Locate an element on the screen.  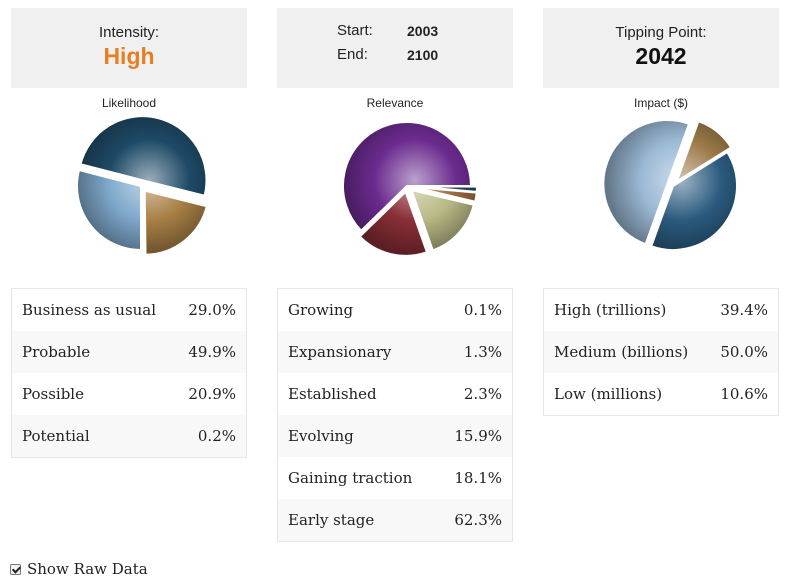
intensity-box: Intensity: High is located at coordinates (129, 48).